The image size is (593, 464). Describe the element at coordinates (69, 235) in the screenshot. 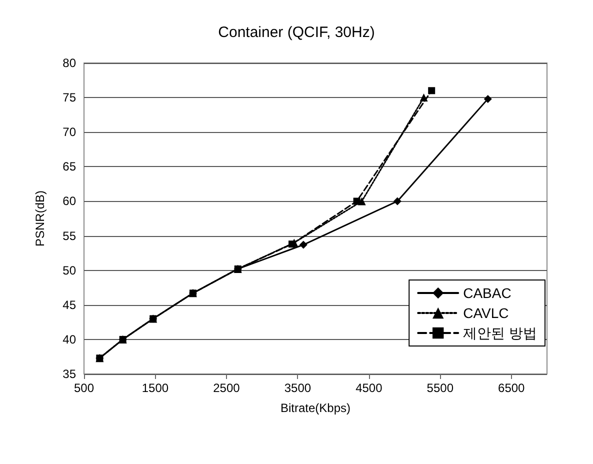

I see `y-tick-label: 55` at that location.